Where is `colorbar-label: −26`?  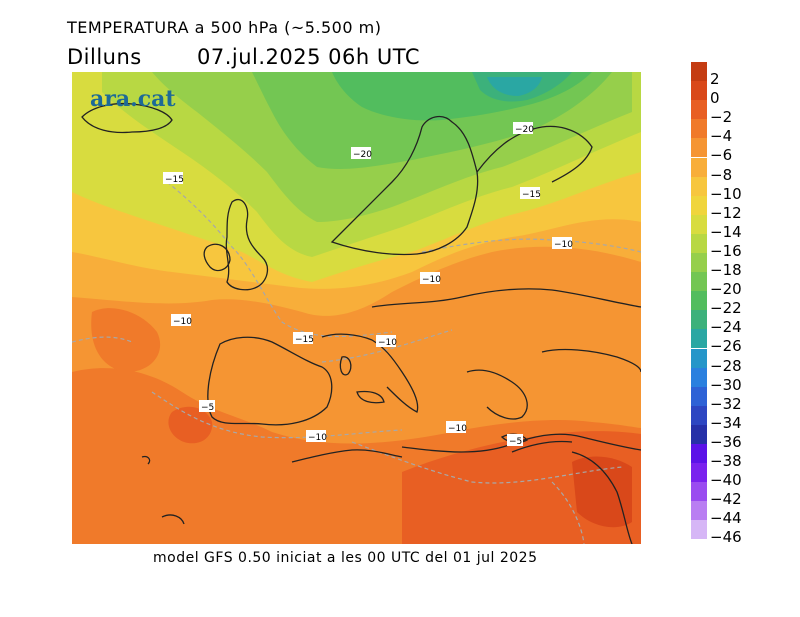
colorbar-label: −26 is located at coordinates (726, 346).